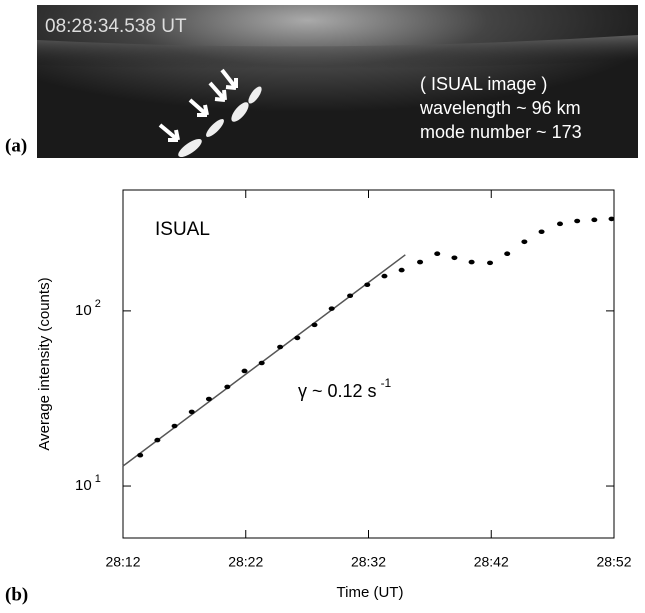  What do you see at coordinates (16, 594) in the screenshot?
I see `panel-label: (b)` at bounding box center [16, 594].